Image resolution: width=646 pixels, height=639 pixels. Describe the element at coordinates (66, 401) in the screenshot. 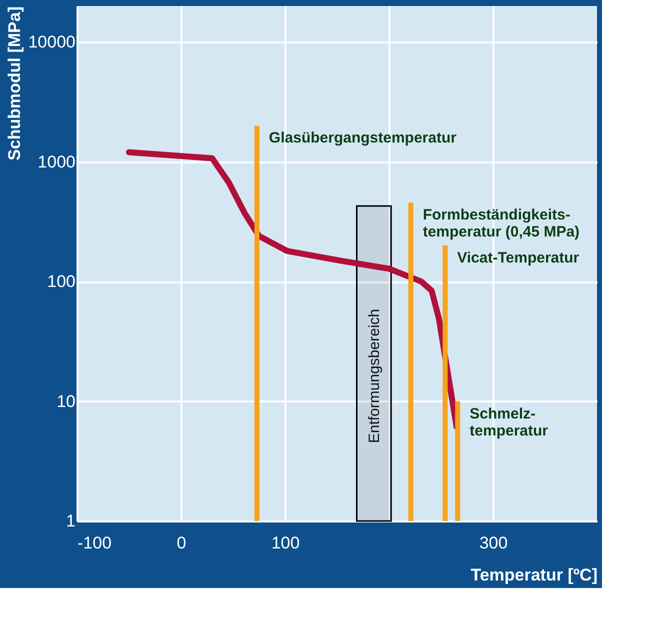

I see `y-tick-label: 10` at that location.